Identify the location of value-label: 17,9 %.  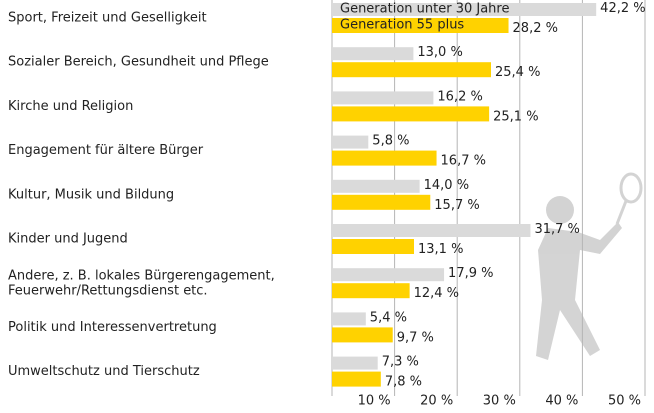
(470, 273).